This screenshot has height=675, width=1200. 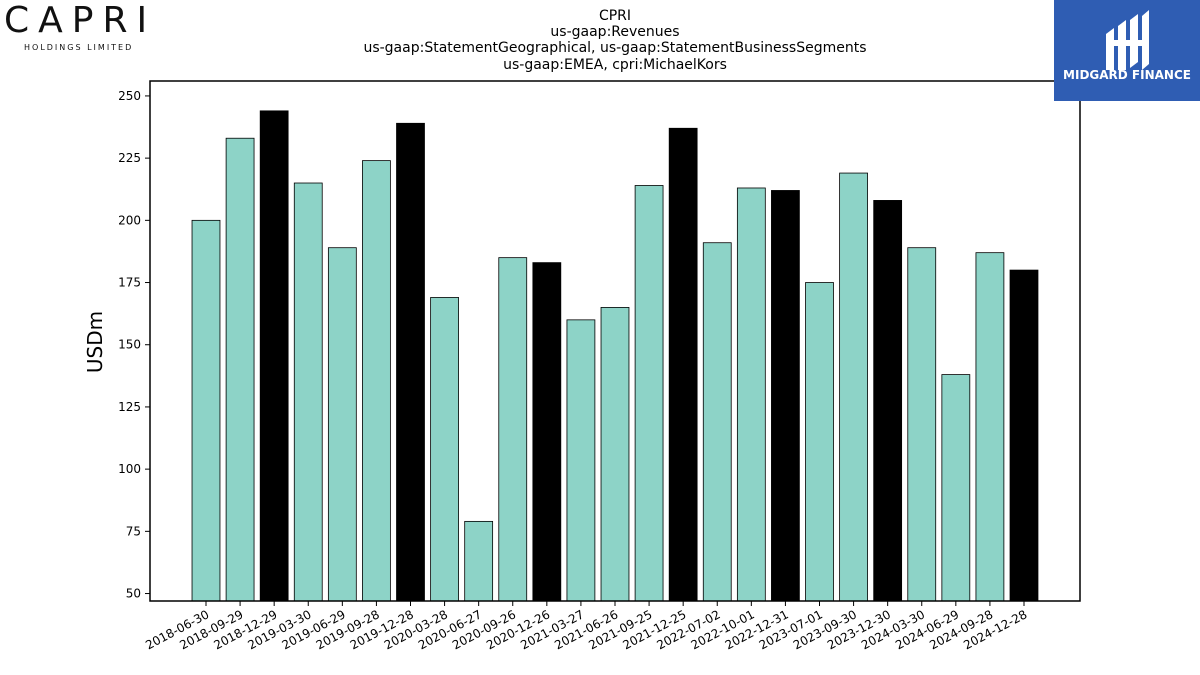 What do you see at coordinates (129, 345) in the screenshot?
I see `y-tick-label: 150` at bounding box center [129, 345].